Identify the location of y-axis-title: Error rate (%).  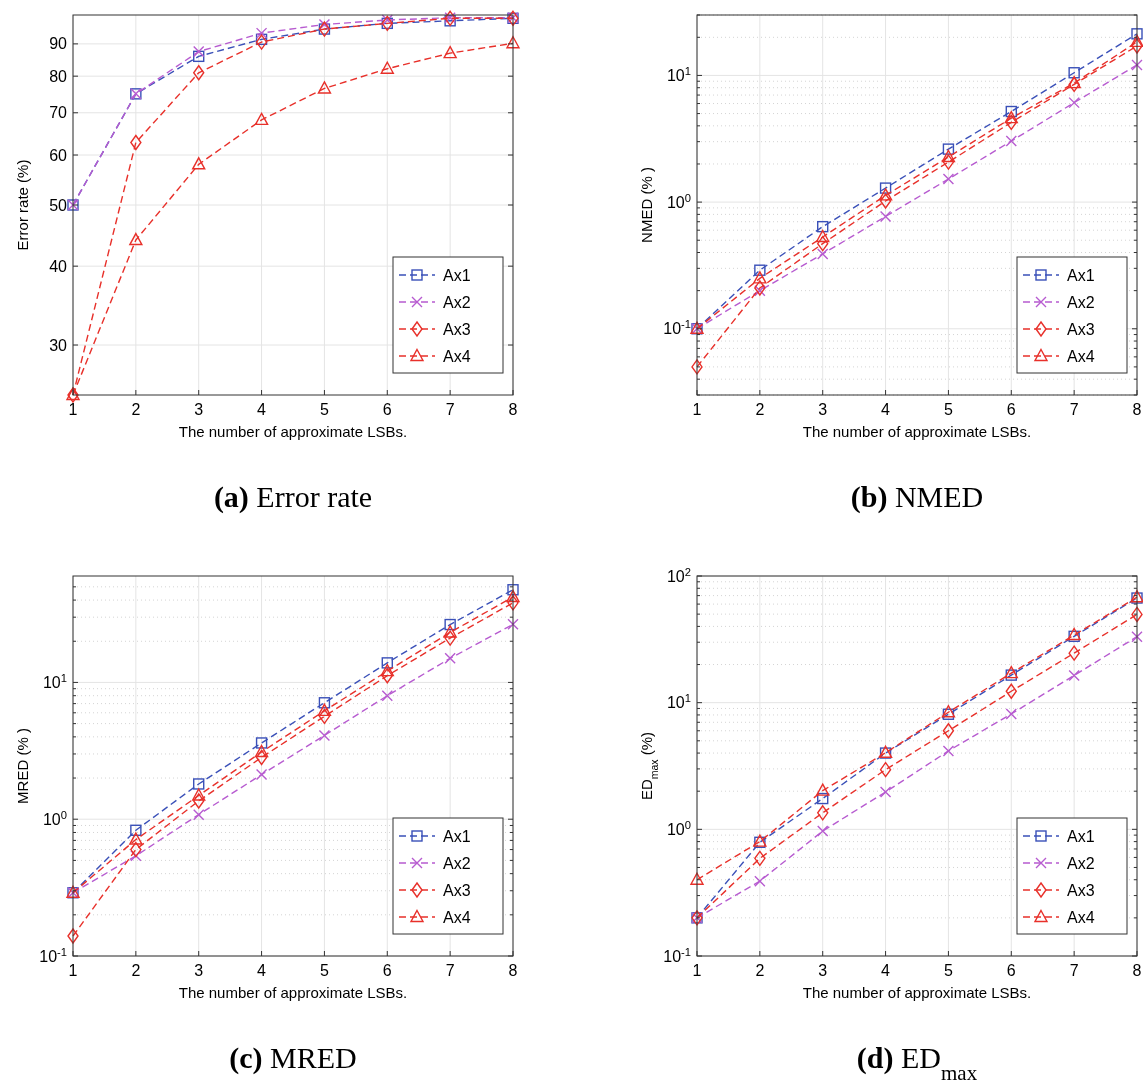
(22, 205).